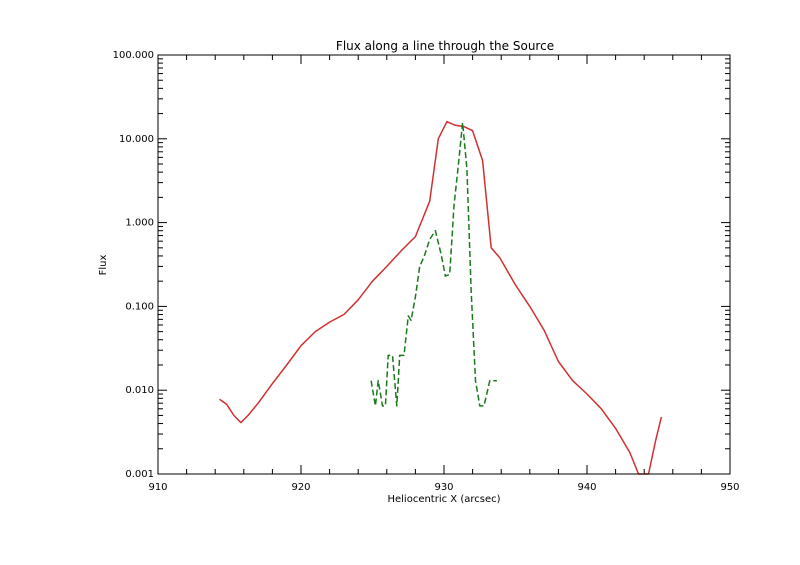 The height and width of the screenshot is (565, 800). I want to click on y-tick-label: 0.001, so click(139, 474).